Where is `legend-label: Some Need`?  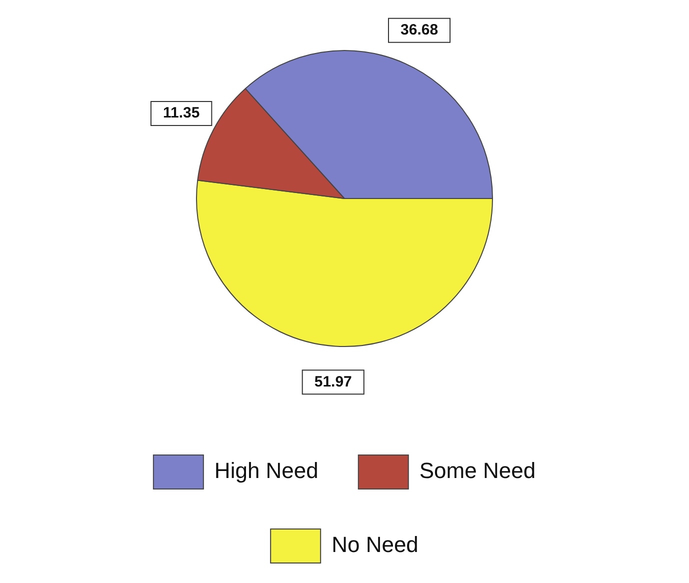
legend-label: Some Need is located at coordinates (477, 471).